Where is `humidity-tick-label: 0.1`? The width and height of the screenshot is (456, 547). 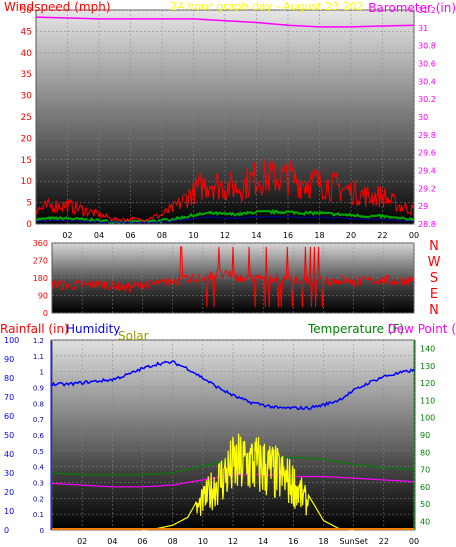
humidity-tick-label: 0.1 is located at coordinates (38, 515).